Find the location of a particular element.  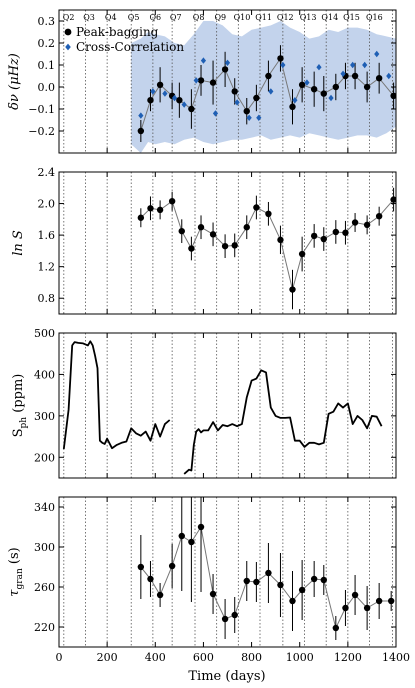

quarter-label: Q14 is located at coordinates (329, 17).